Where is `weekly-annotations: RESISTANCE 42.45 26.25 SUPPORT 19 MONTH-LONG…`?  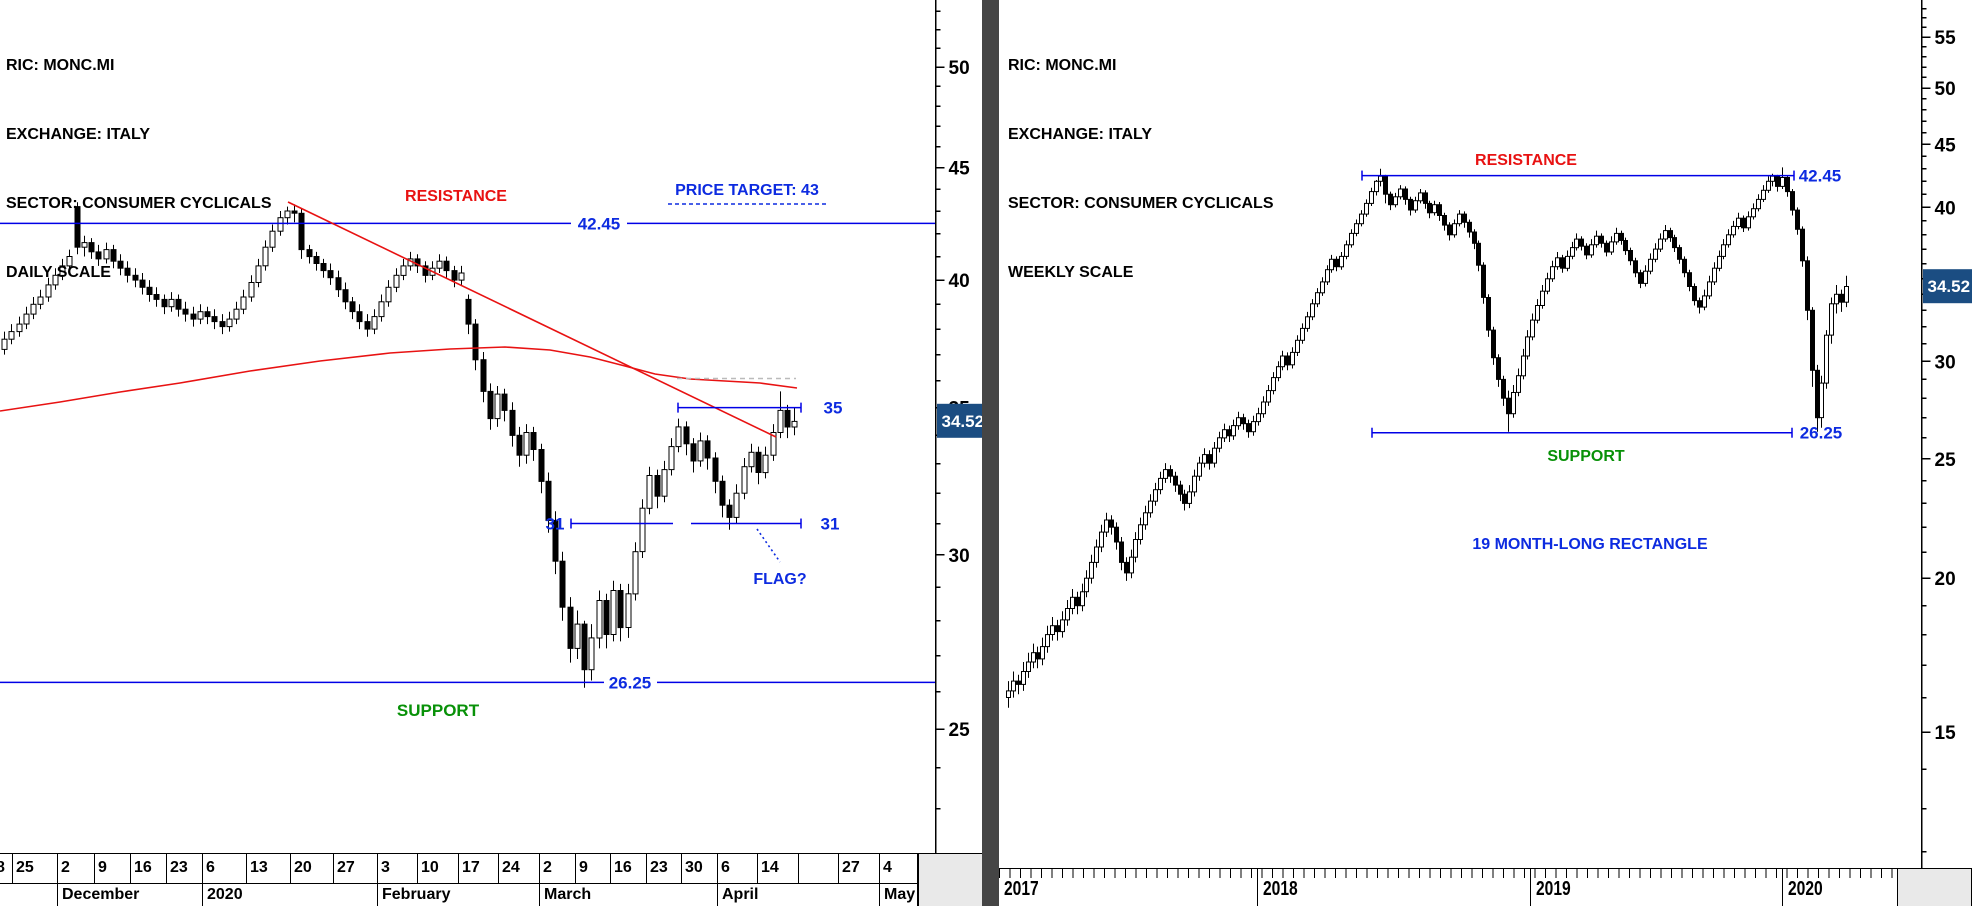
weekly-annotations: RESISTANCE 42.45 26.25 SUPPORT 19 MONTH-LONG… is located at coordinates (1602, 352).